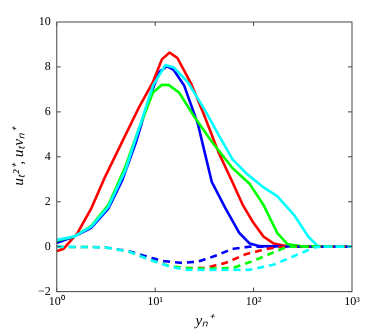  Describe the element at coordinates (44, 21) in the screenshot. I see `y-tick-label: 10` at that location.